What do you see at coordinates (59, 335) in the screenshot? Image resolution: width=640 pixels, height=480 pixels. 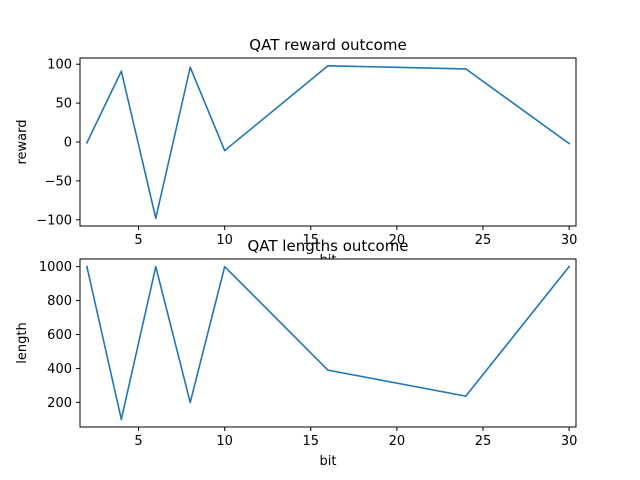 I see `y-tick-label: 600` at bounding box center [59, 335].